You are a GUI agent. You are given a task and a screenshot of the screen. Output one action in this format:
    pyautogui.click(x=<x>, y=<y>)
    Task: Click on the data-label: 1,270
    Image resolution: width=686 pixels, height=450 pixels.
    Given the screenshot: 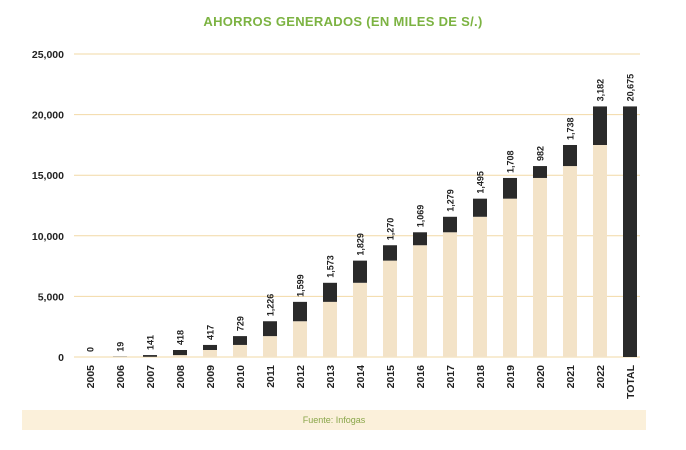 What is the action you would take?
    pyautogui.click(x=391, y=229)
    